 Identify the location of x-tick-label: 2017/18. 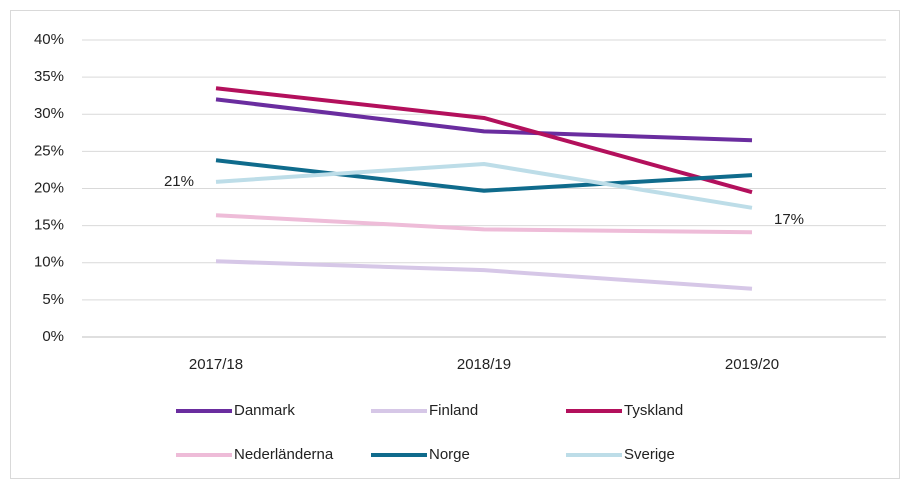
(216, 364).